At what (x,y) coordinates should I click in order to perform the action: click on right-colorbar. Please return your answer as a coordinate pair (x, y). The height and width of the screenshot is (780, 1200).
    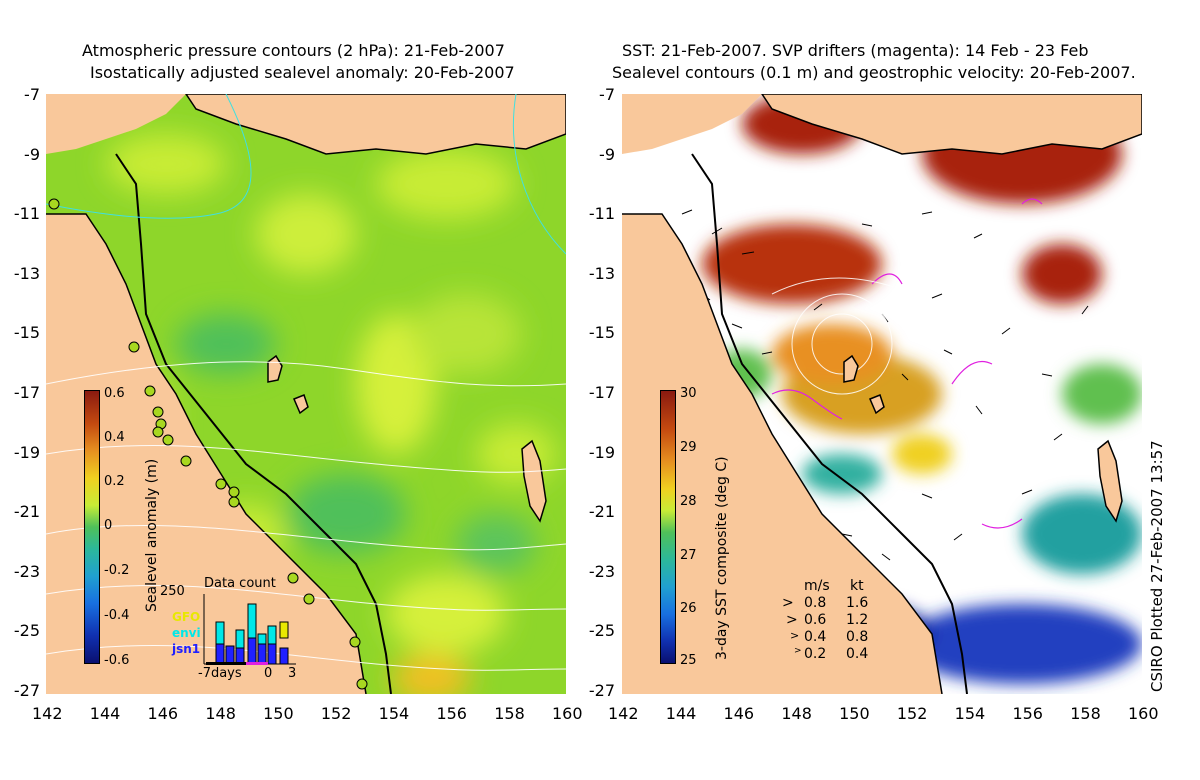
    Looking at the image, I should click on (668, 527).